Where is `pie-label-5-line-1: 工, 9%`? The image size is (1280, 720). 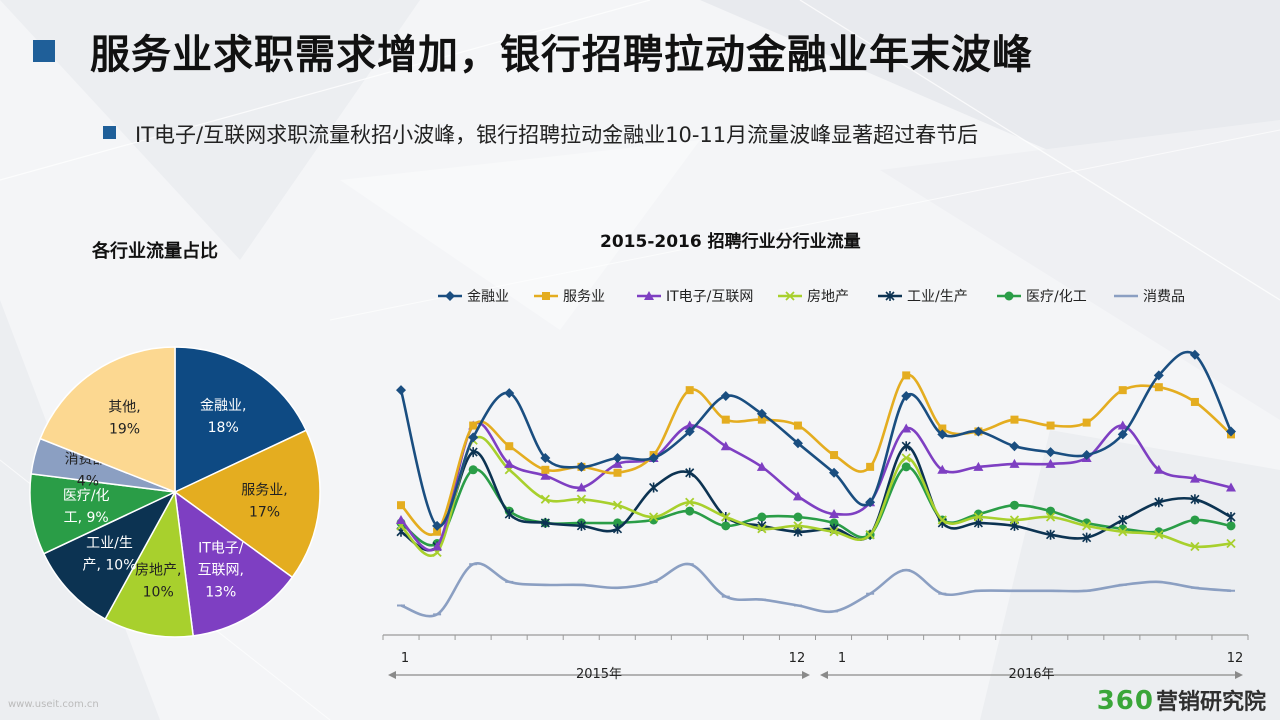 pie-label-5-line-1: 工, 9% is located at coordinates (86, 518).